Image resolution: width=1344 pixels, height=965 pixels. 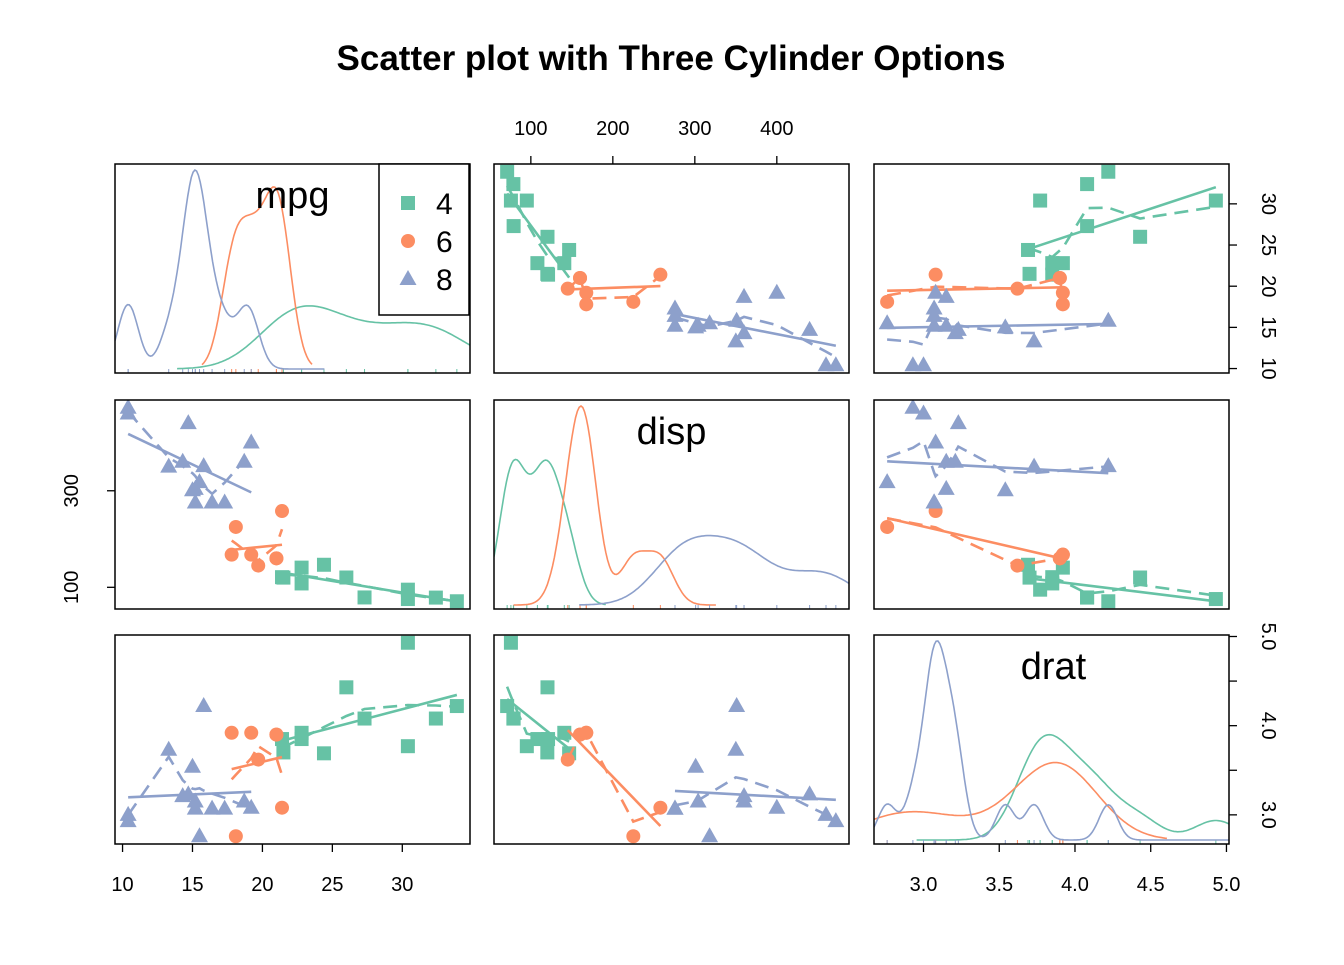 I want to click on y-tick-label-drat: 3.0, so click(x=1268, y=815).